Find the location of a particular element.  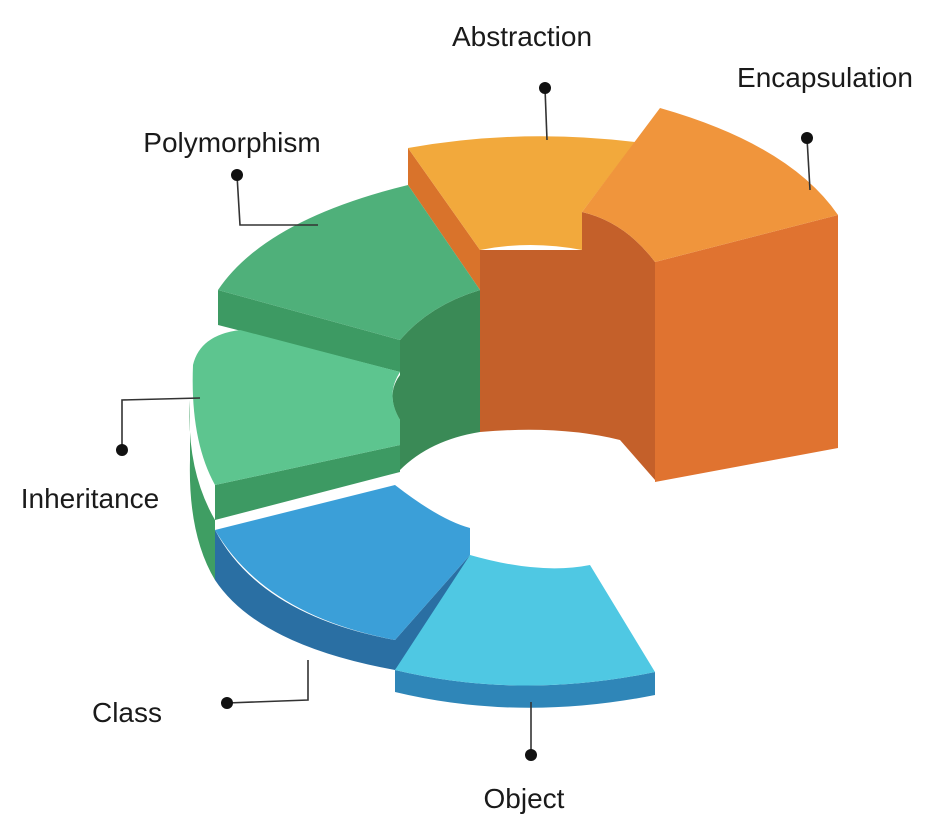

polymorphism-outer-side is located at coordinates (309, 331).